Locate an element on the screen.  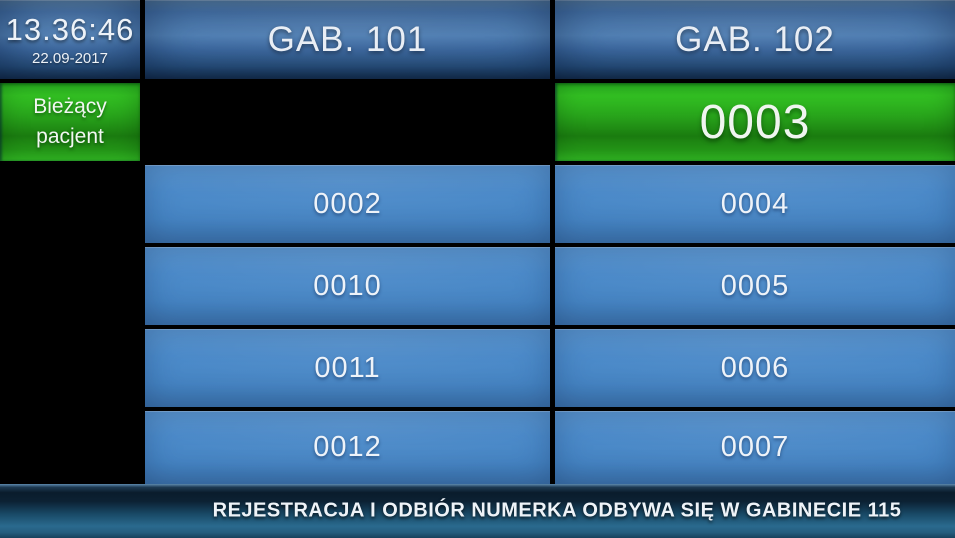
queue-cell-gab102-2: 0005 is located at coordinates (755, 286).